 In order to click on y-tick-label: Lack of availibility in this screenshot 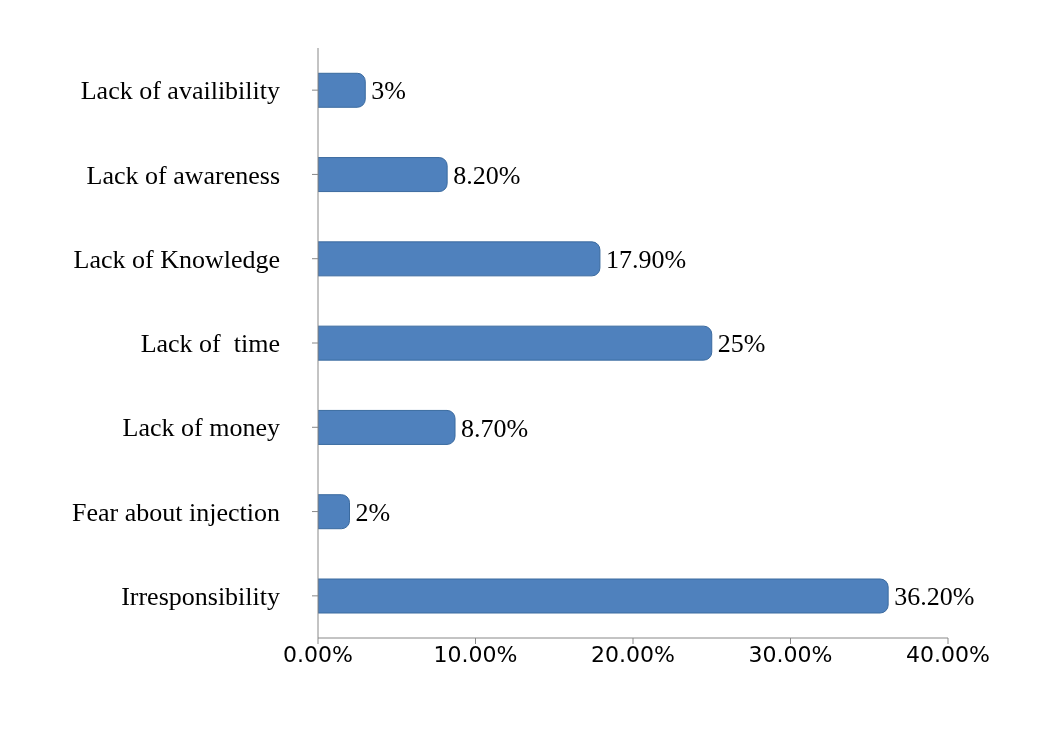, I will do `click(180, 91)`.